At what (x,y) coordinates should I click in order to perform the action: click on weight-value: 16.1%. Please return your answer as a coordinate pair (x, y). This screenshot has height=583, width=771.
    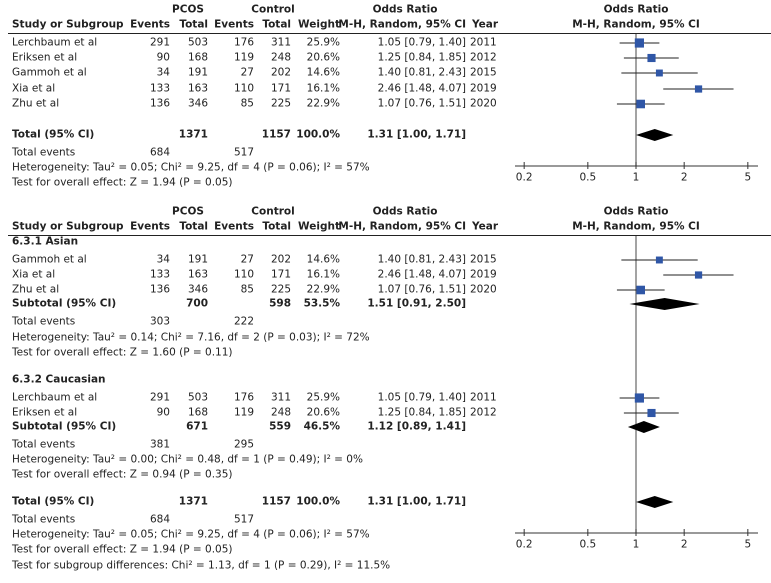
    Looking at the image, I should click on (323, 274).